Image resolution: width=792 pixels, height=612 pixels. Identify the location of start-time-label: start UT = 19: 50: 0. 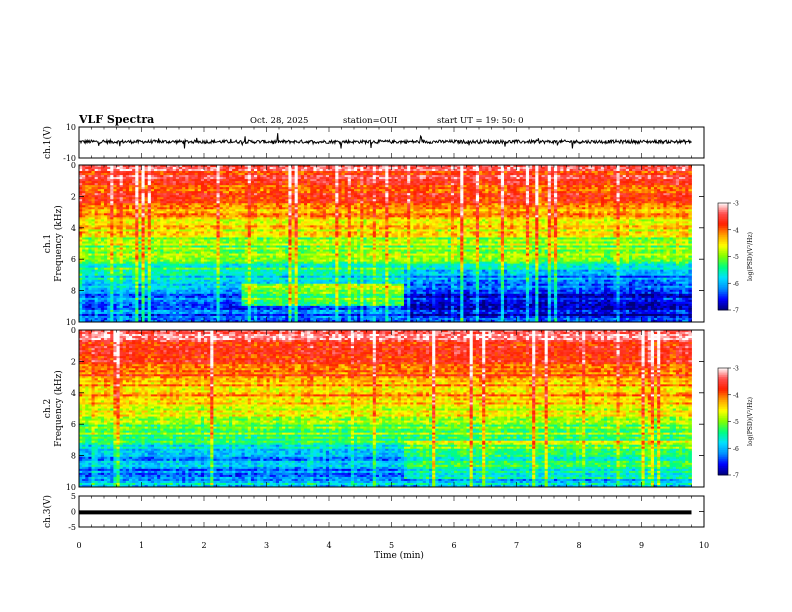
(480, 121).